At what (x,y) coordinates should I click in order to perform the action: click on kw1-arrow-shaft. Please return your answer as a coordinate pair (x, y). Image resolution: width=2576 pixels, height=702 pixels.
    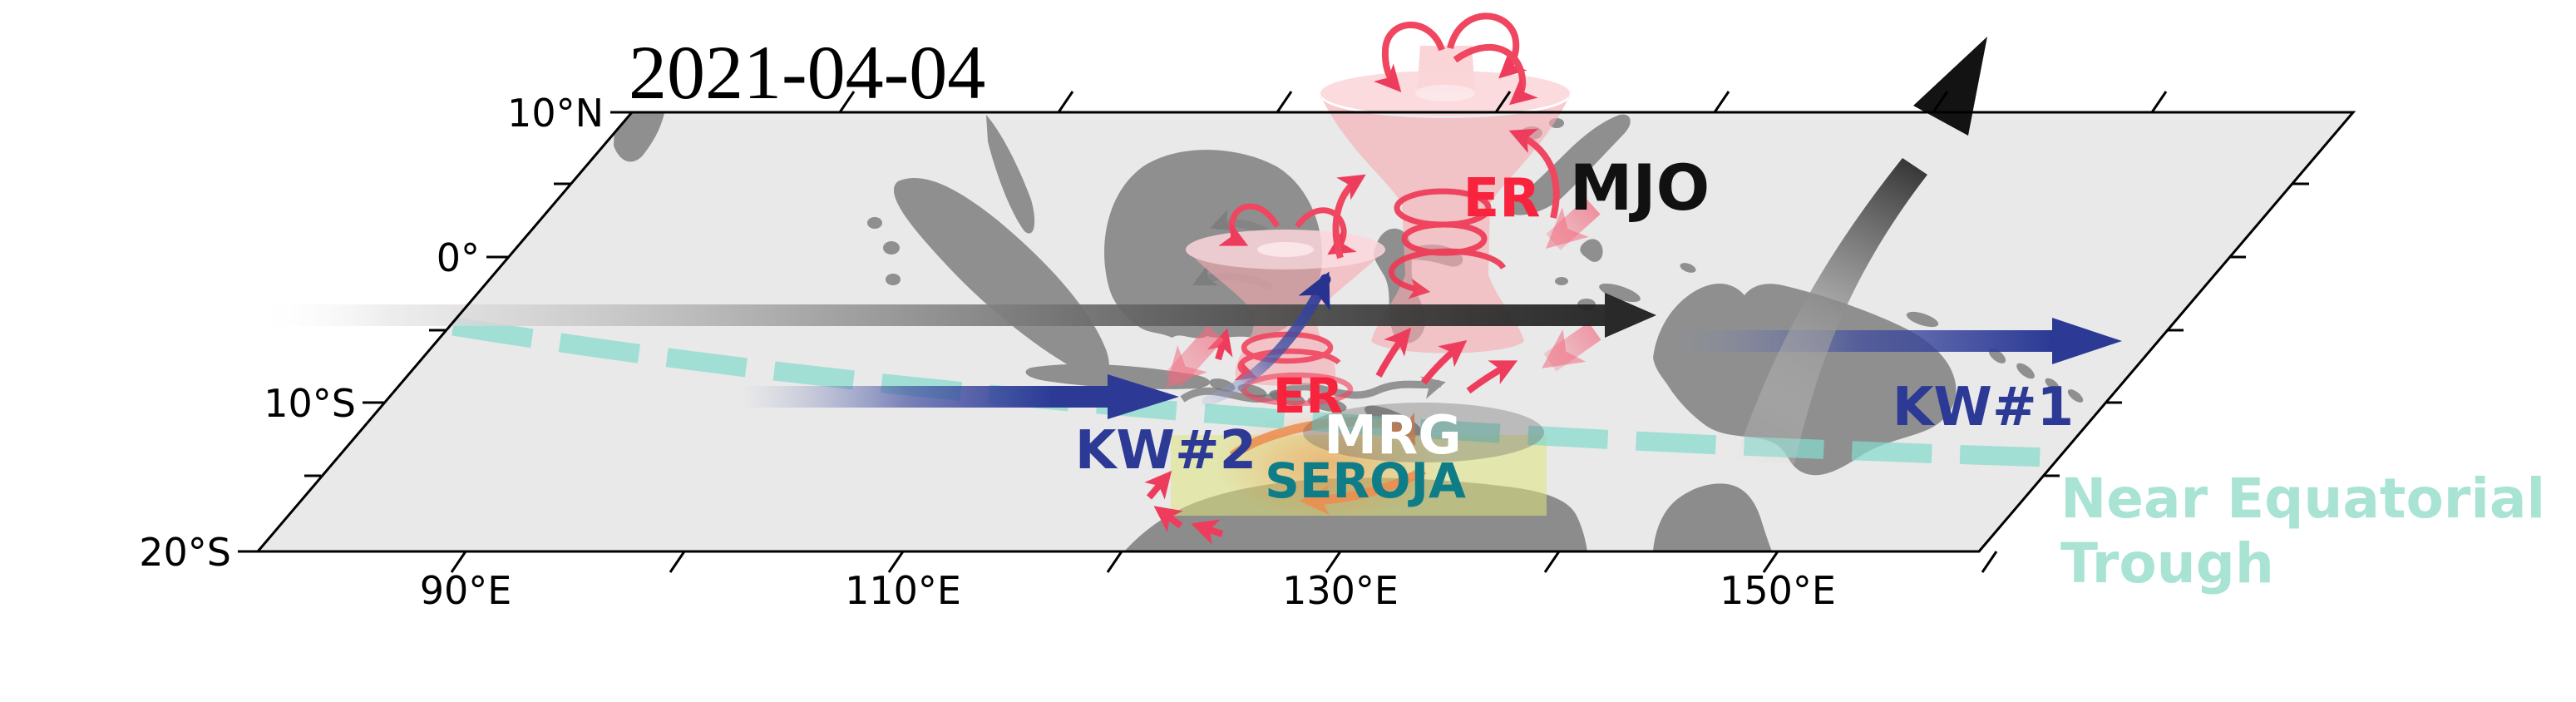
    Looking at the image, I should click on (1859, 341).